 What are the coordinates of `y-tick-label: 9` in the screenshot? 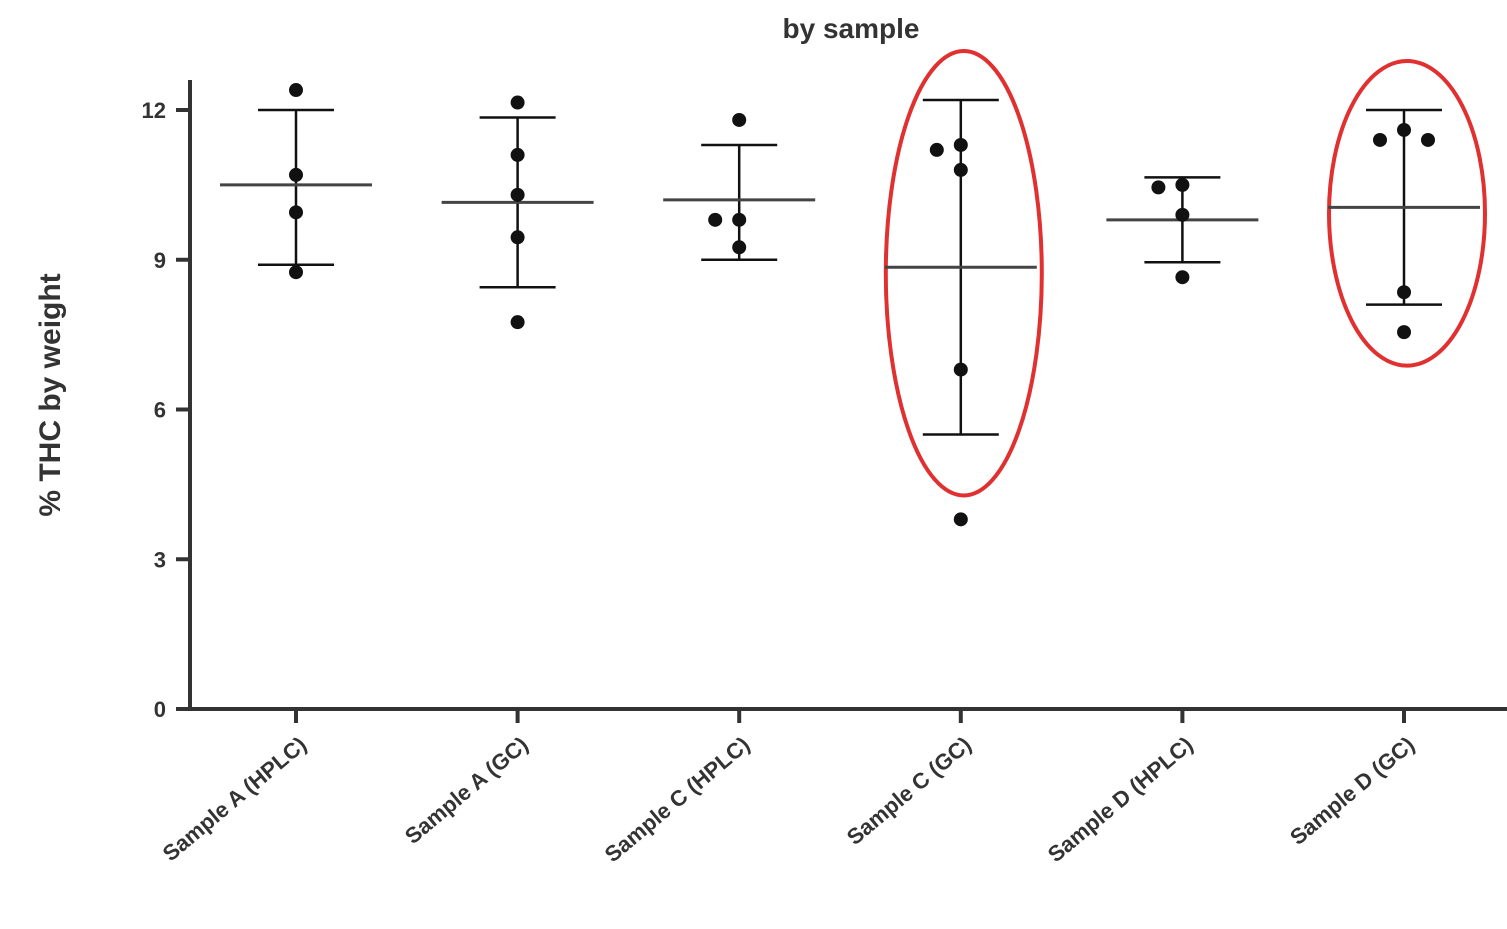 It's located at (160, 260).